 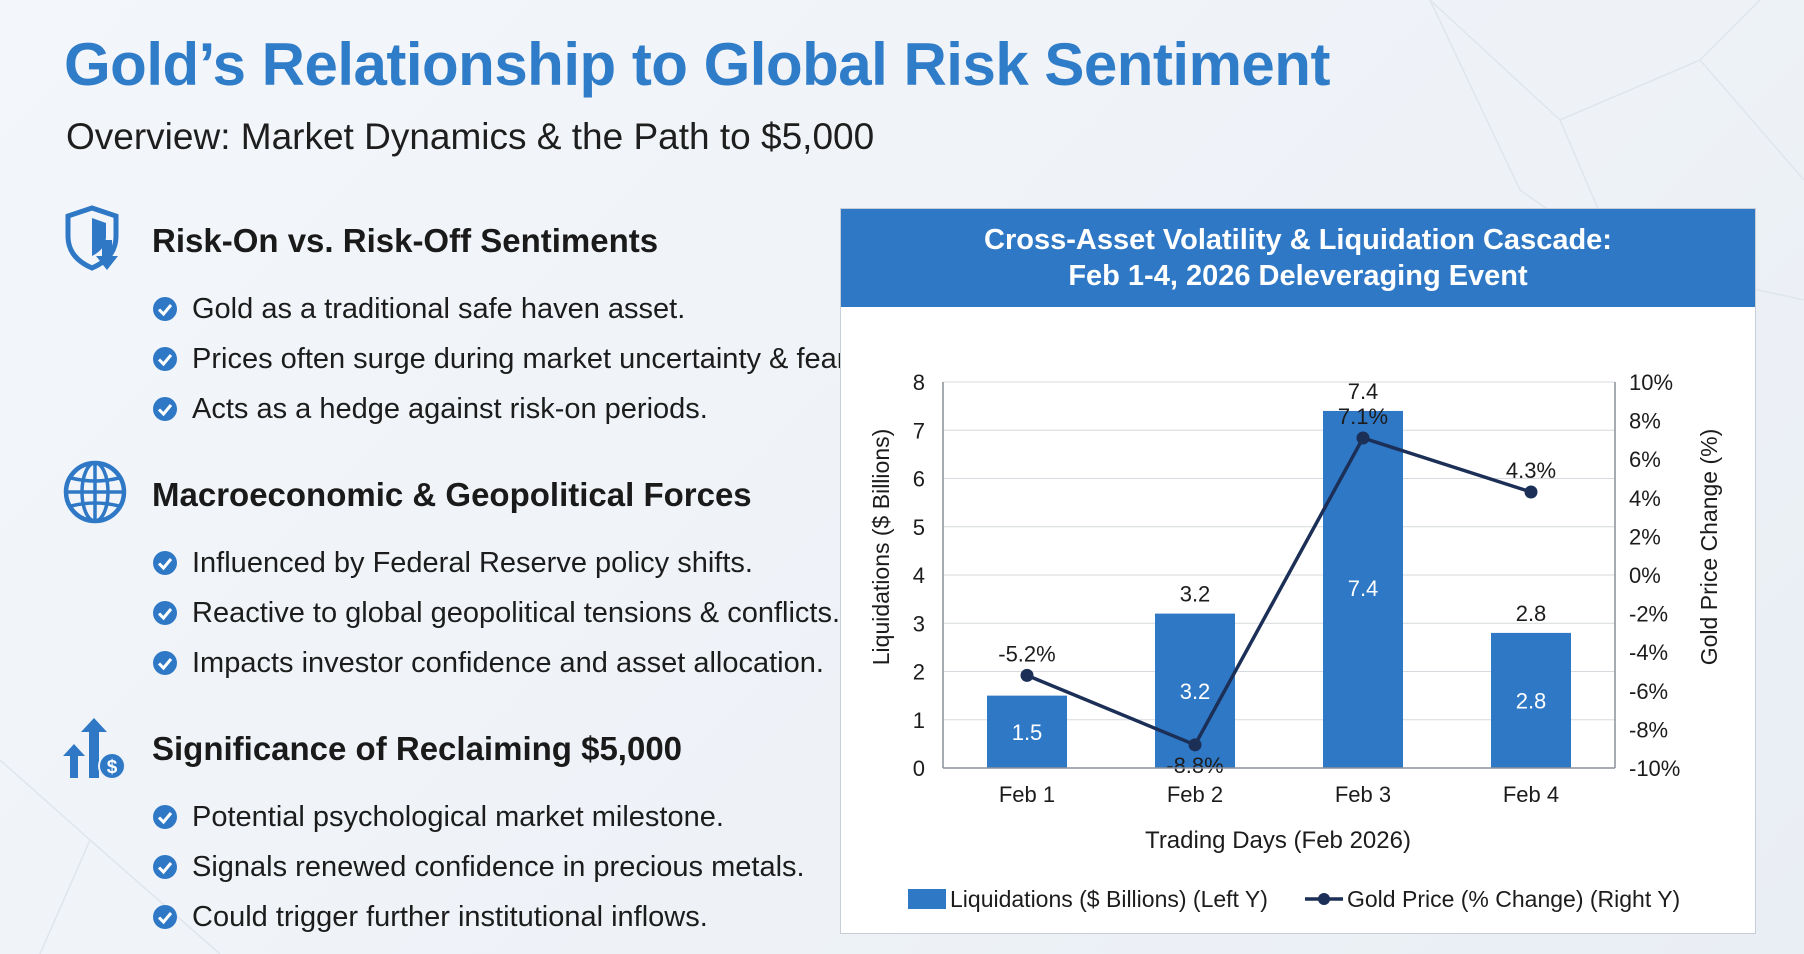 I want to click on gold-price-label: -8.8%, so click(x=1194, y=765).